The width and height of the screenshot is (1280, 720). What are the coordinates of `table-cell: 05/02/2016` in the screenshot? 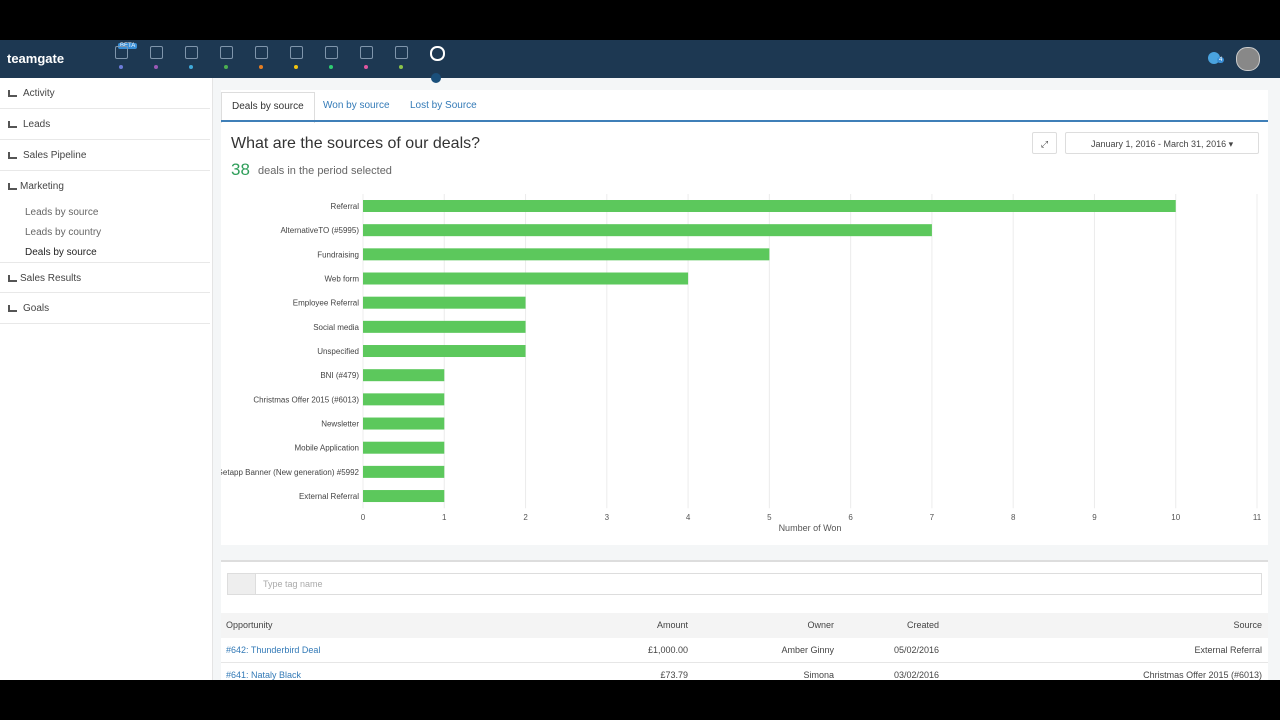 It's located at (916, 650).